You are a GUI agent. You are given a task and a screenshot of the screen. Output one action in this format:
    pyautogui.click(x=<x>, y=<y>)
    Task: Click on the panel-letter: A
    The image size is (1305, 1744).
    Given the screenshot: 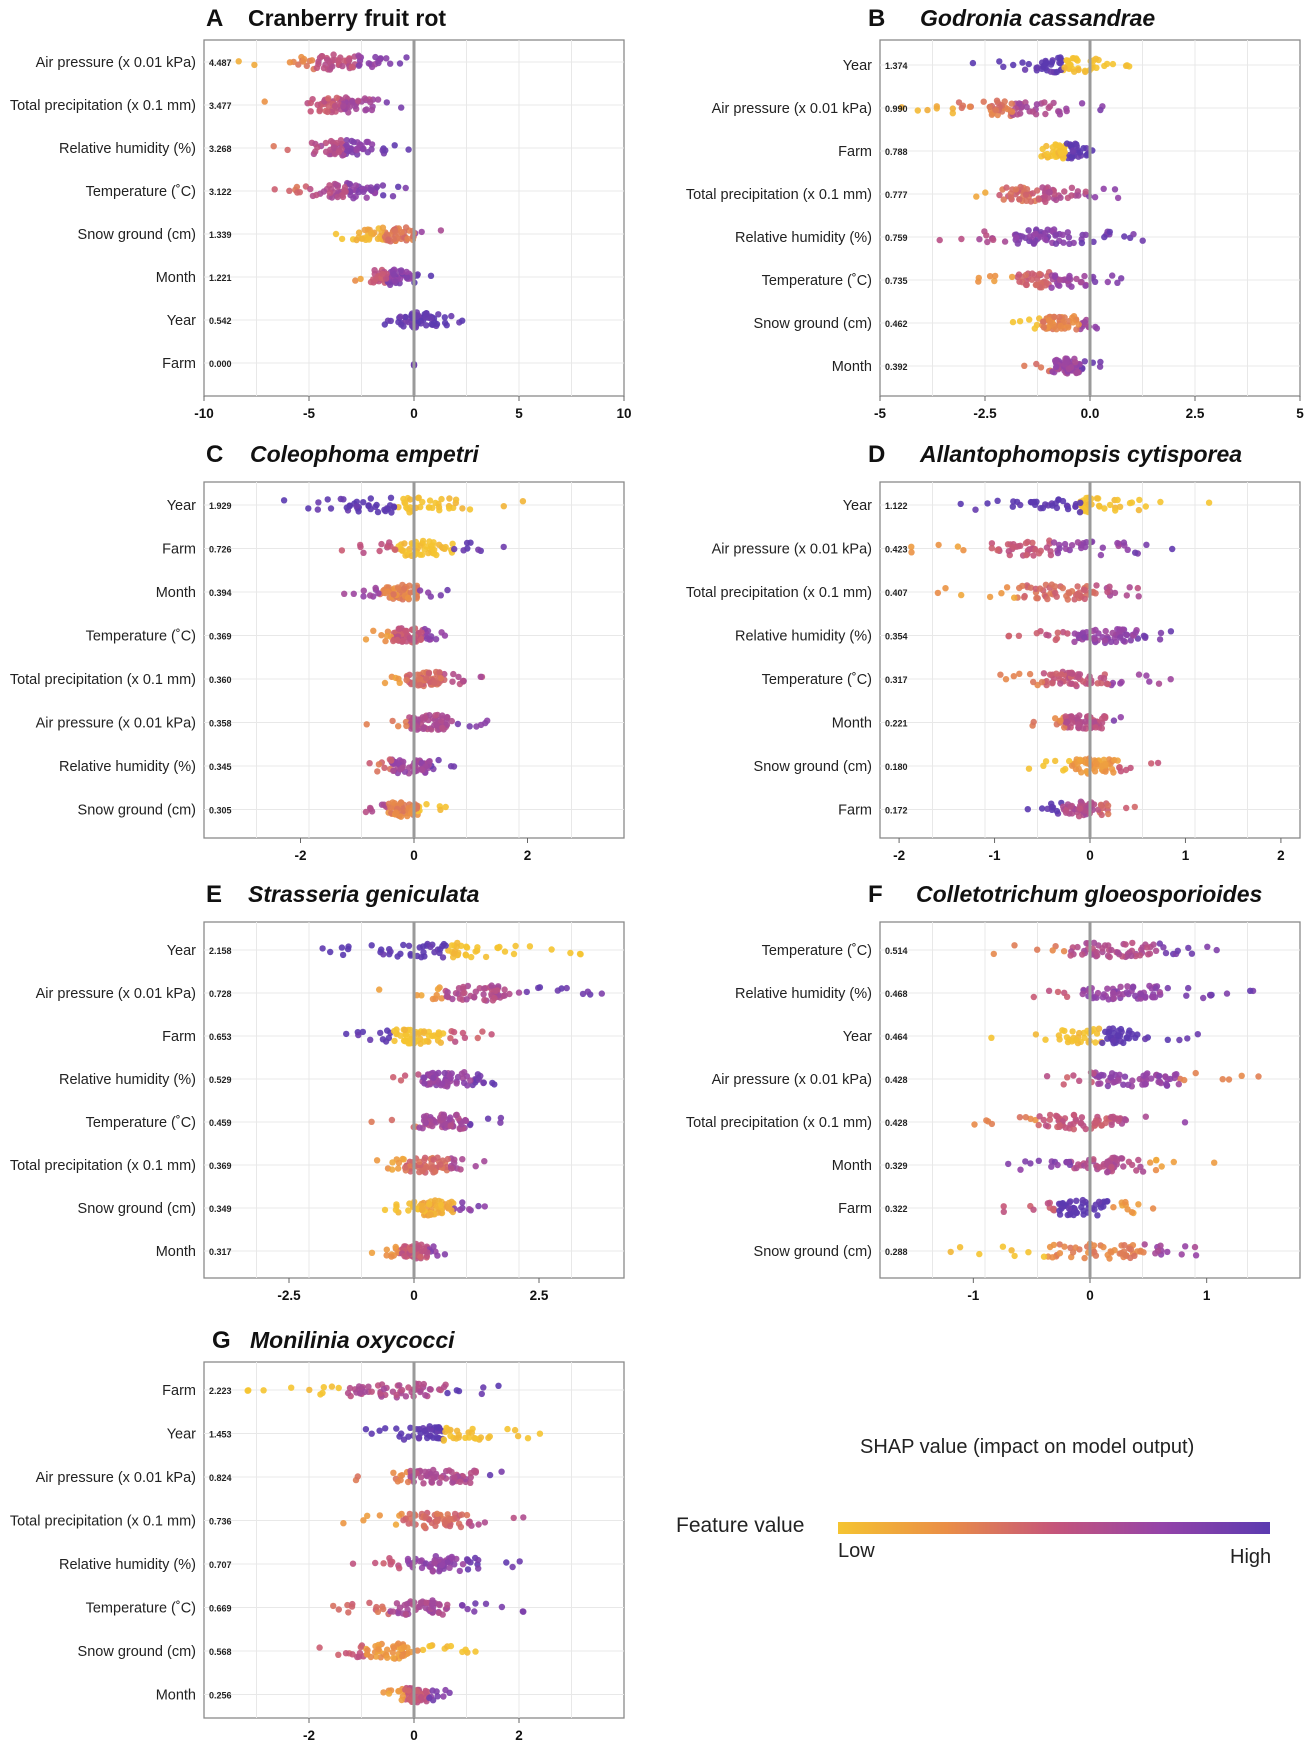 What is the action you would take?
    pyautogui.click(x=214, y=18)
    